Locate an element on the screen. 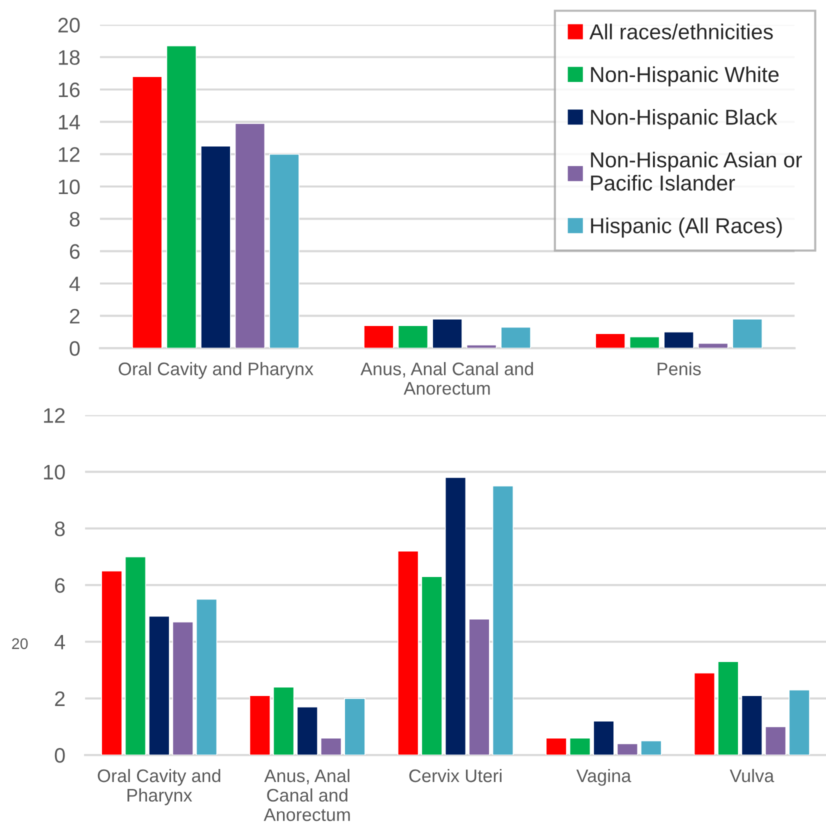 The height and width of the screenshot is (827, 826). legend-label: Non-Hispanic White is located at coordinates (685, 76).